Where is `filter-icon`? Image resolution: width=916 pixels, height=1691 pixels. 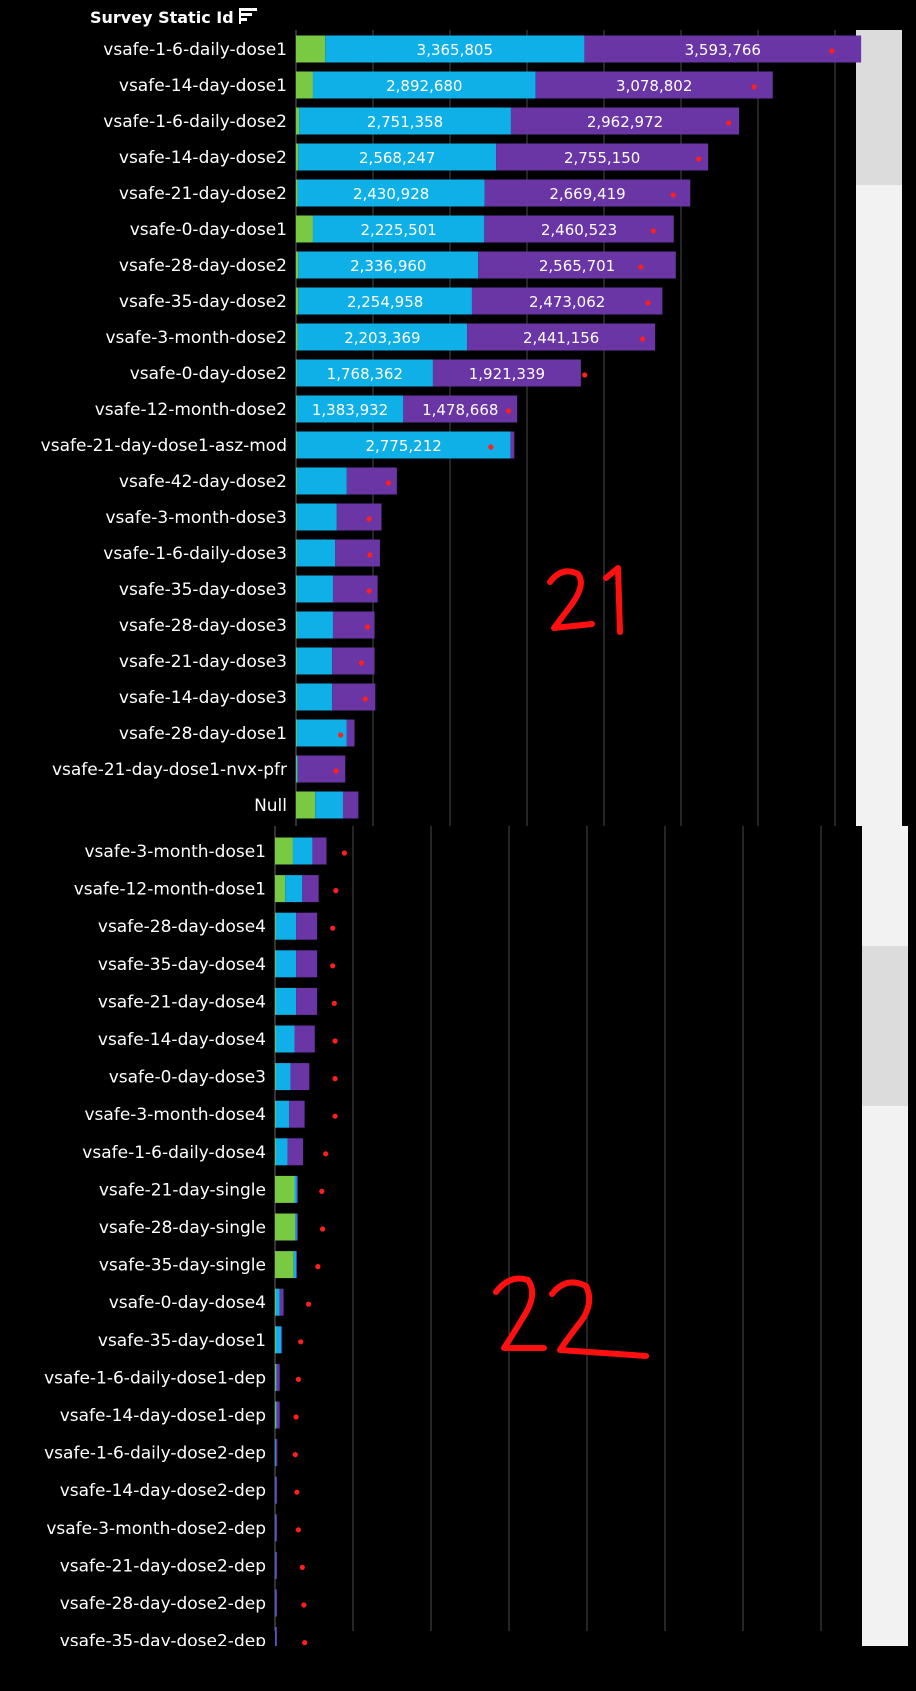
filter-icon is located at coordinates (248, 16).